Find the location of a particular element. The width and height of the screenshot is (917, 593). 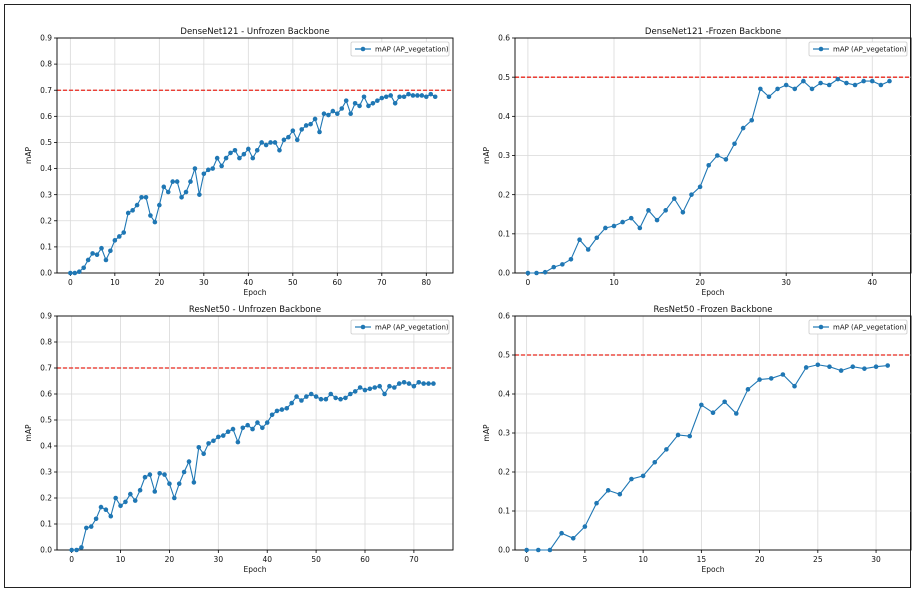

x-tick-label: 80 is located at coordinates (427, 282).